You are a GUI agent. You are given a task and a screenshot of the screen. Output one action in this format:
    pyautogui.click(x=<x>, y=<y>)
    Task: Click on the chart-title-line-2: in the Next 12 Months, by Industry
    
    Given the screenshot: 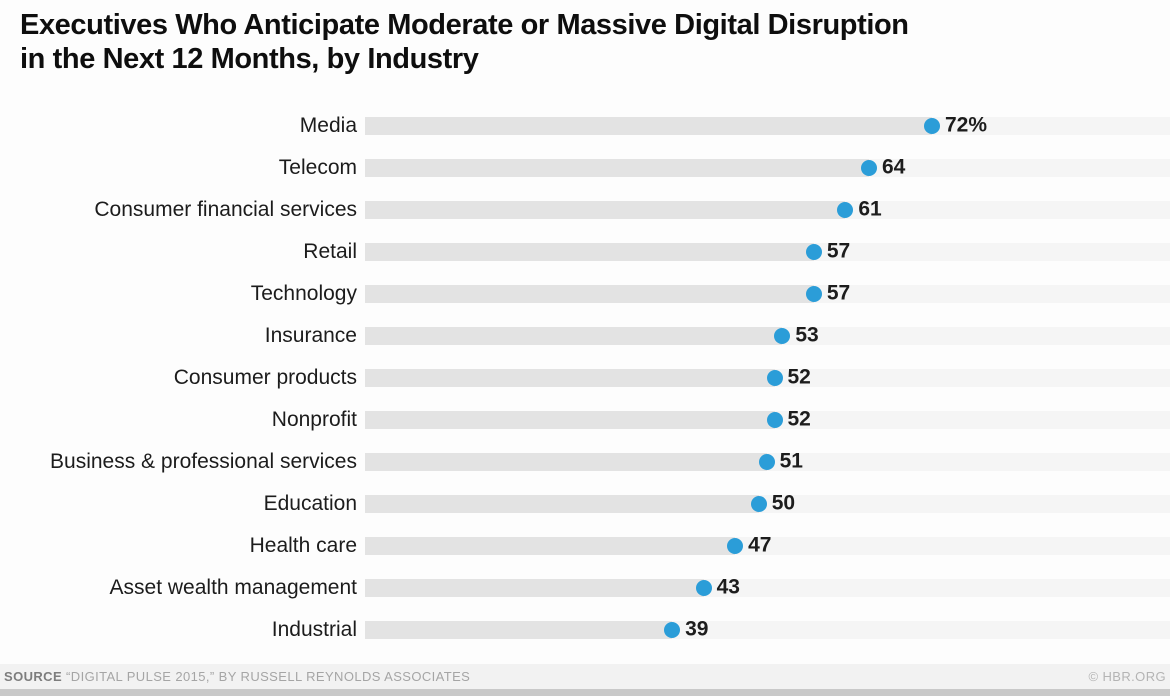 What is the action you would take?
    pyautogui.click(x=249, y=59)
    